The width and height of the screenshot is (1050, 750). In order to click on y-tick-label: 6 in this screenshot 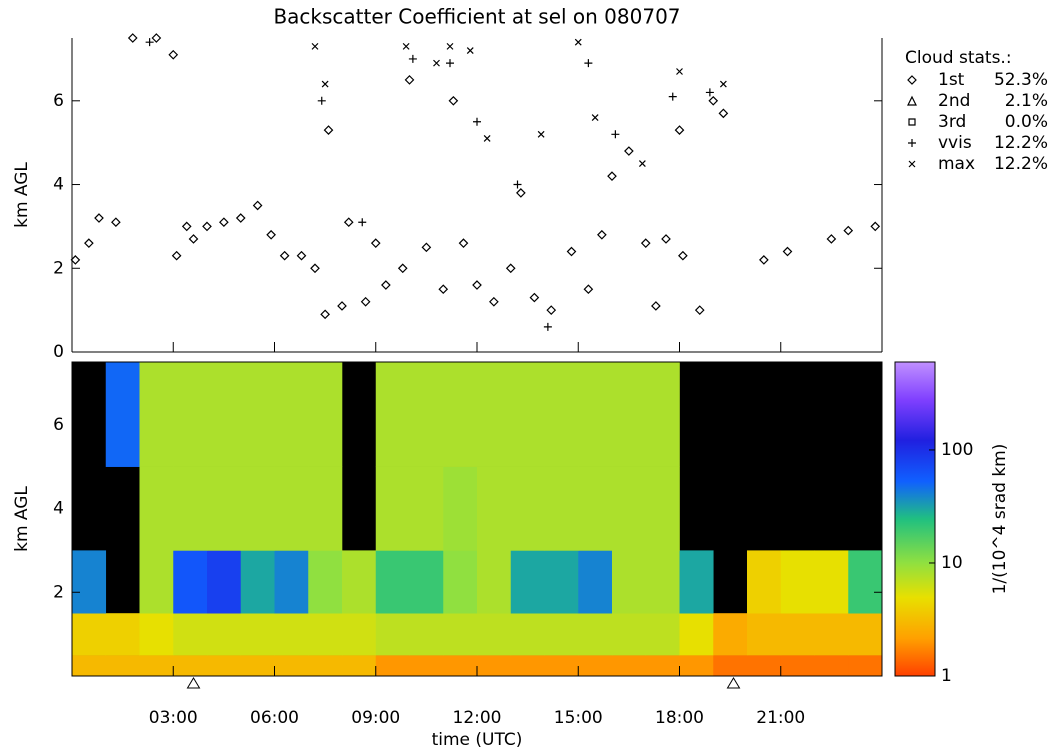, I will do `click(58, 425)`.